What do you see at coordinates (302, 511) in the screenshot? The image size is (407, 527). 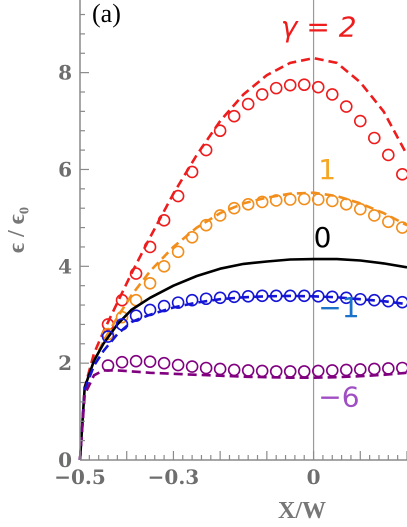 I see `x-axis-title: X/W` at bounding box center [302, 511].